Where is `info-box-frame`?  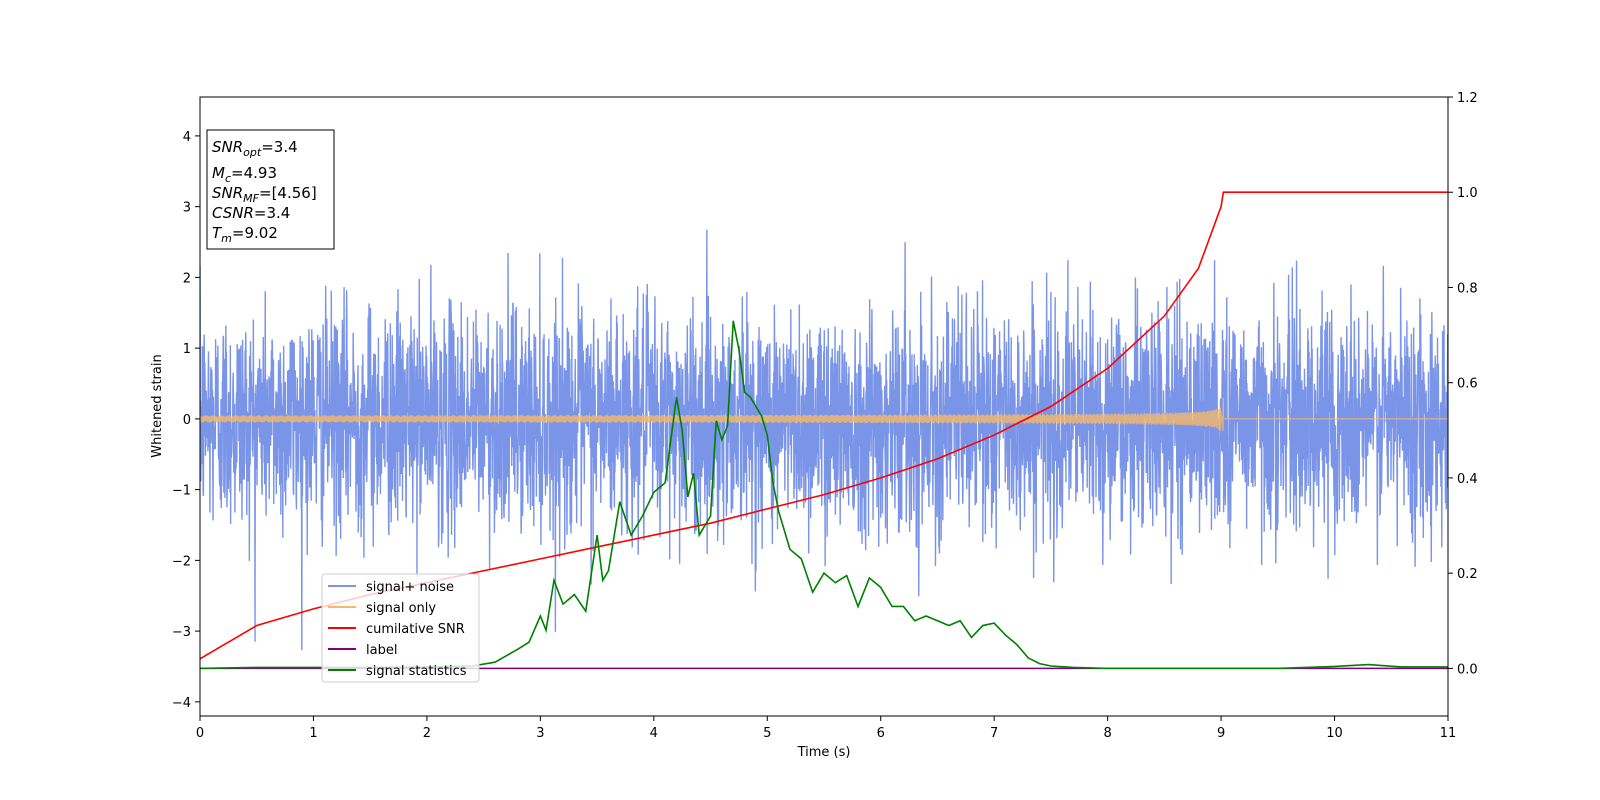 info-box-frame is located at coordinates (270, 189).